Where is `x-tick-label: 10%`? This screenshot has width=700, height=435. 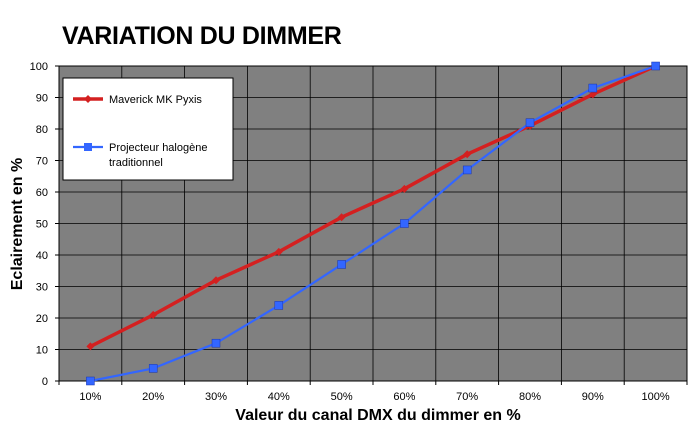 x-tick-label: 10% is located at coordinates (90, 397).